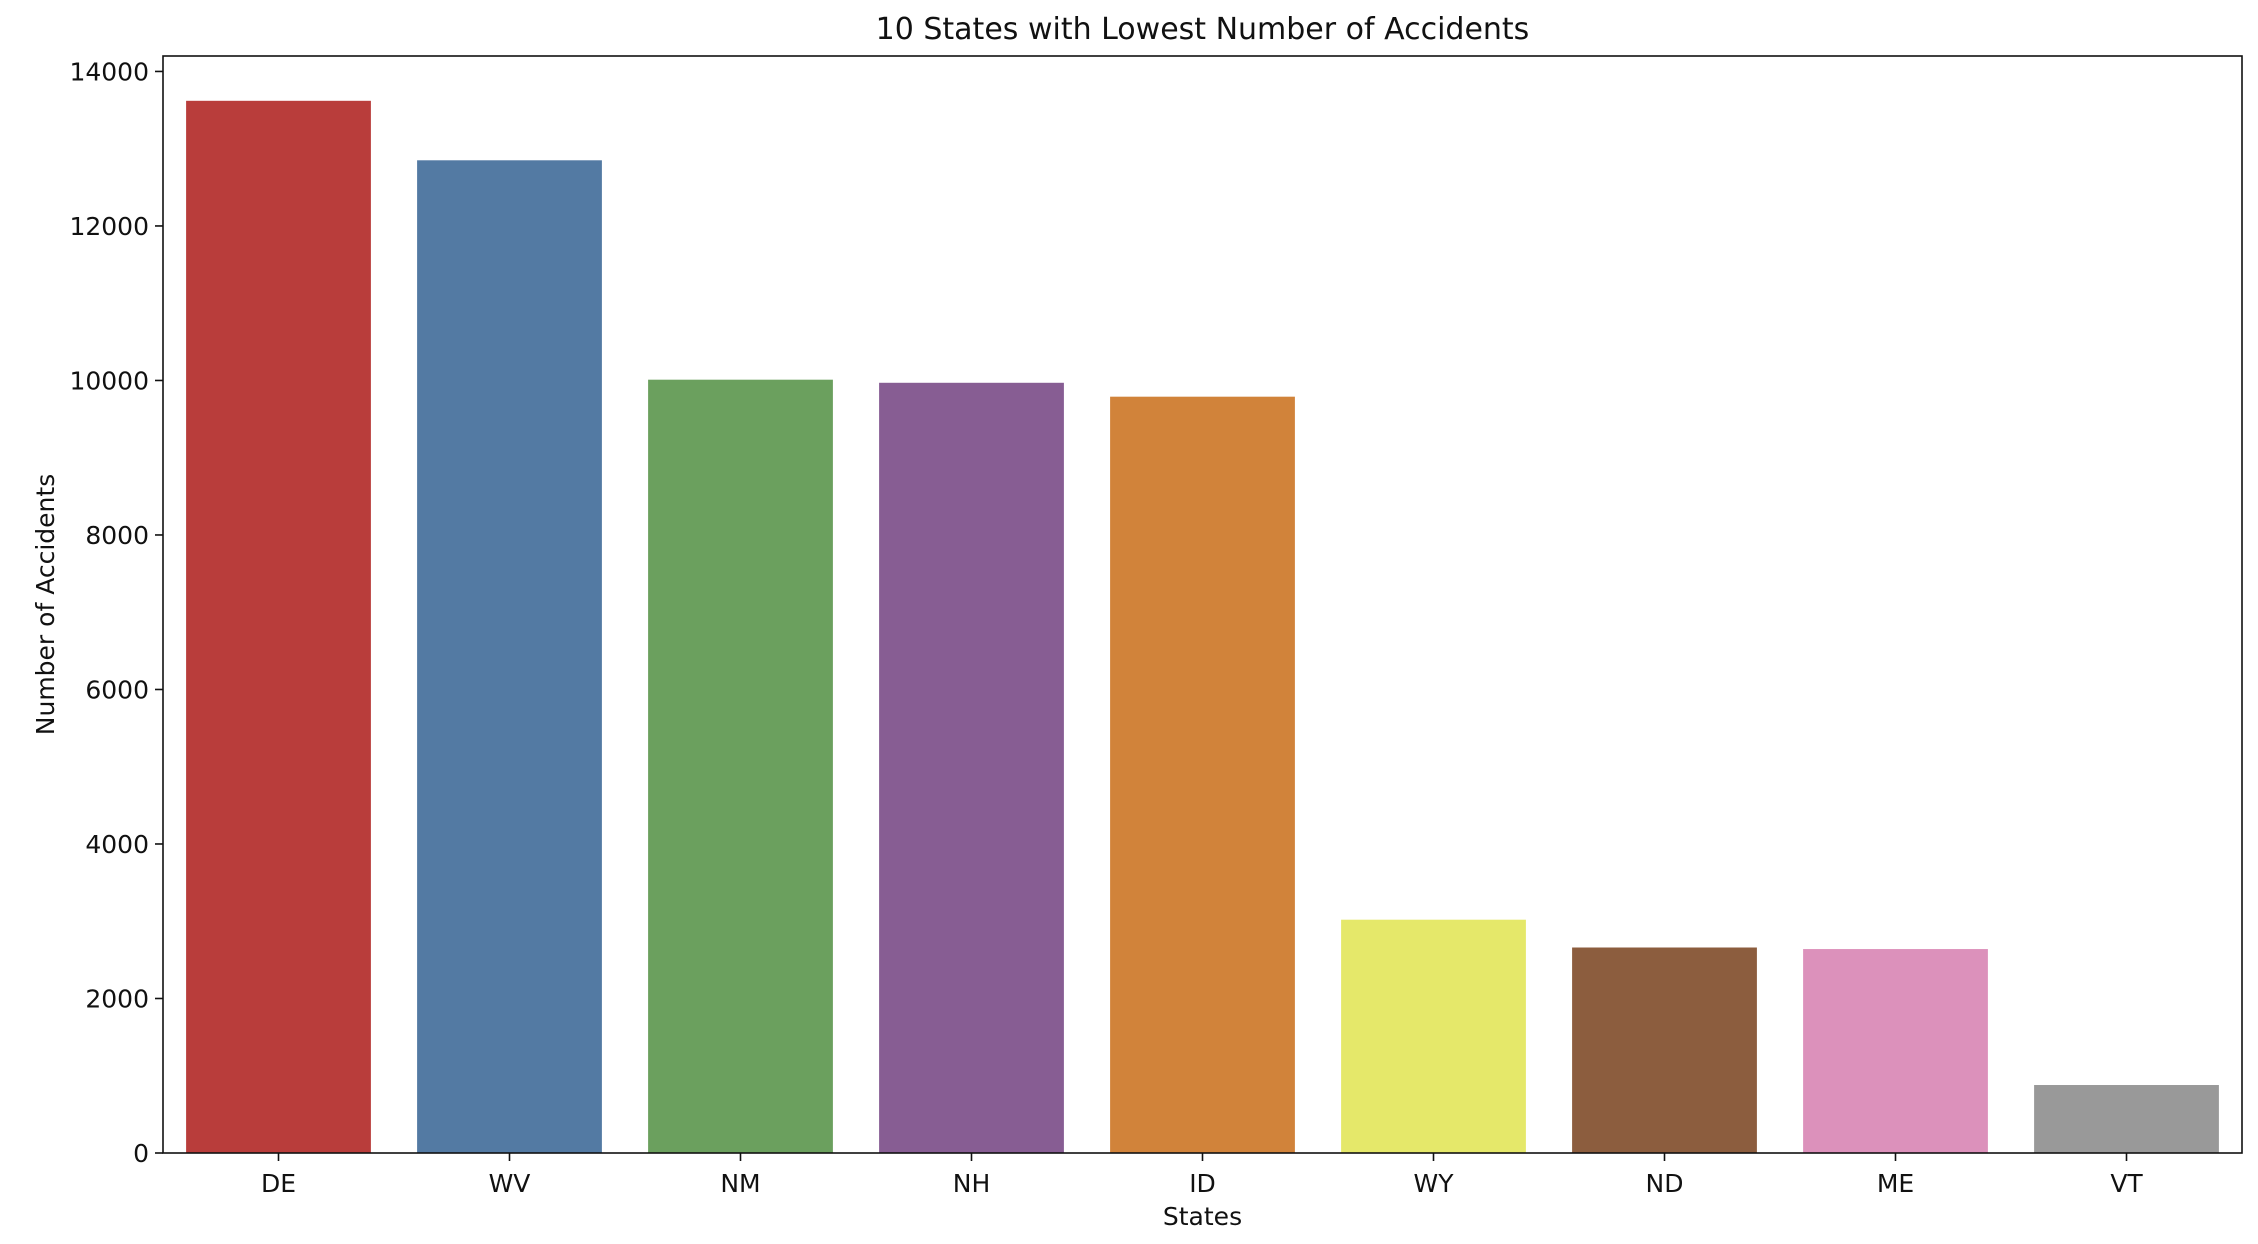  What do you see at coordinates (278, 1183) in the screenshot?
I see `x-tick-label: DE` at bounding box center [278, 1183].